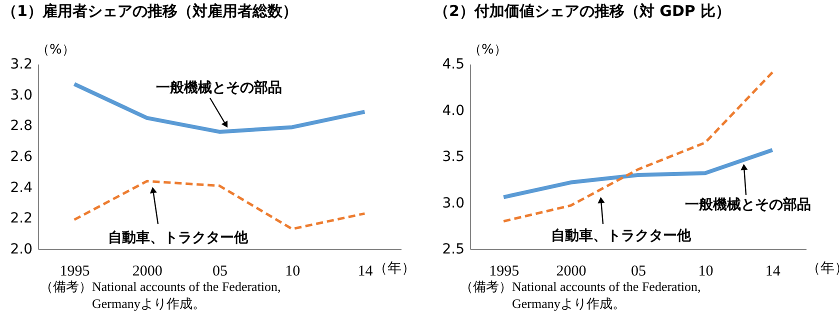 Image resolution: width=839 pixels, height=321 pixels. Describe the element at coordinates (582, 11) in the screenshot. I see `chart-title: （2）付加価値シェアの推移（対 GDP 比）` at that location.